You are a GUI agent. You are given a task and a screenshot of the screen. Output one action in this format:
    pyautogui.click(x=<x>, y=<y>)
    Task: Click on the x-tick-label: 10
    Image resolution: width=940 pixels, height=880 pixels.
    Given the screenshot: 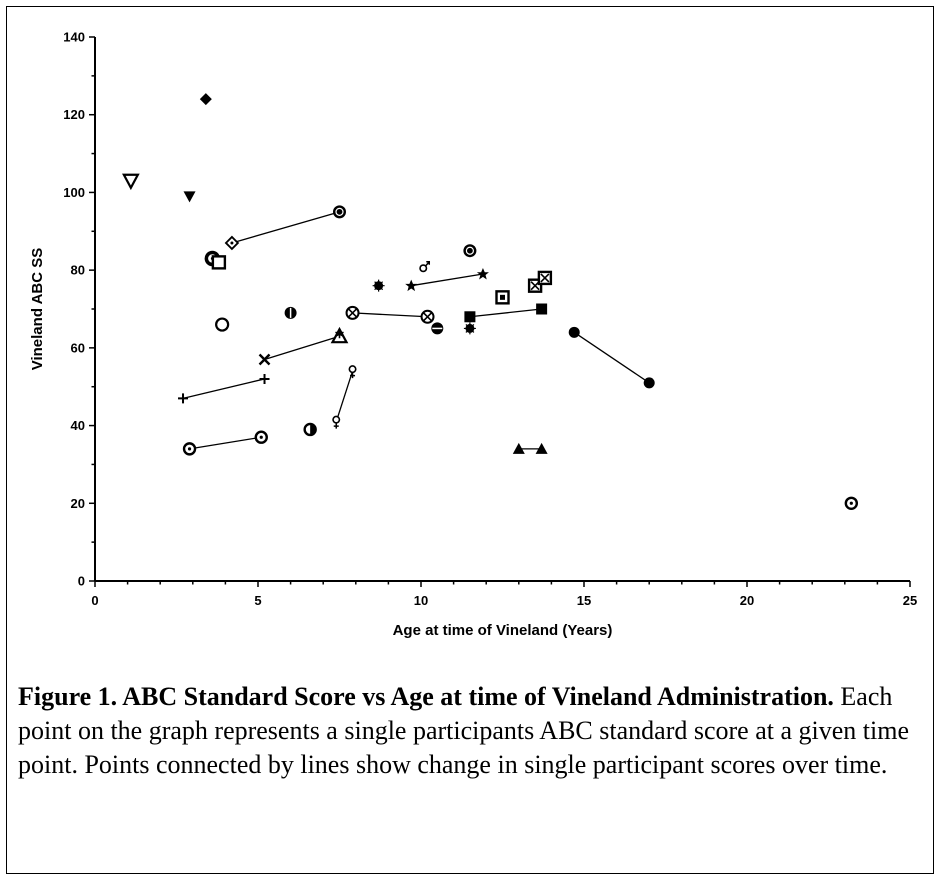 What is the action you would take?
    pyautogui.click(x=421, y=600)
    